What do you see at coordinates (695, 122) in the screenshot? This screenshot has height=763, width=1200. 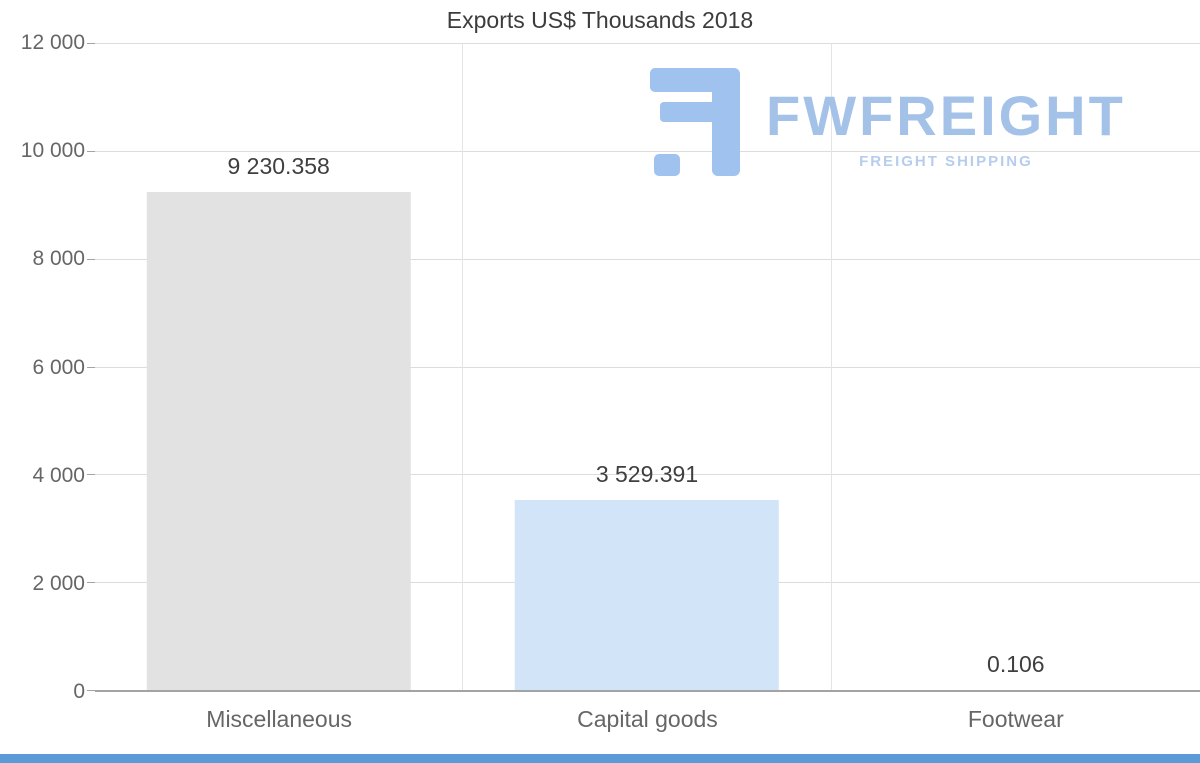 I see `fwfreight-logo-icon` at bounding box center [695, 122].